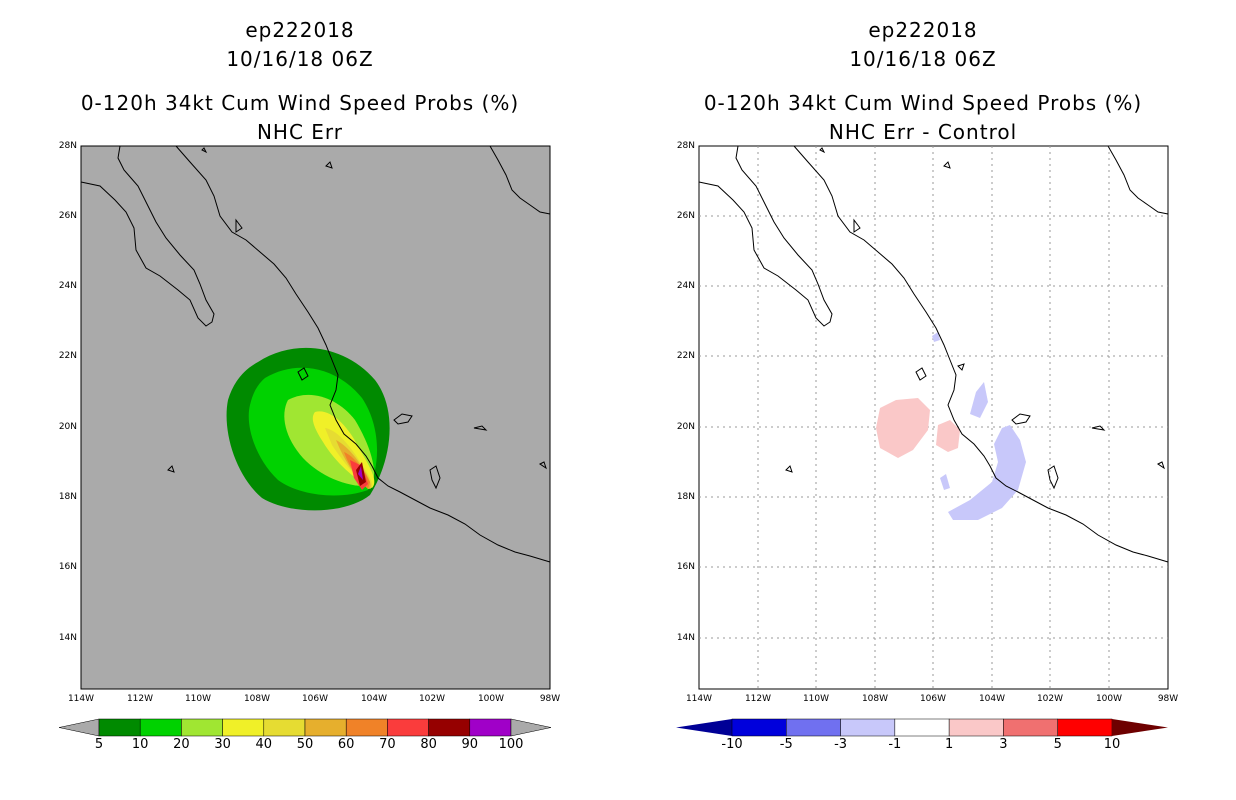 The width and height of the screenshot is (1236, 800). I want to click on colorbar-label: 60, so click(346, 744).